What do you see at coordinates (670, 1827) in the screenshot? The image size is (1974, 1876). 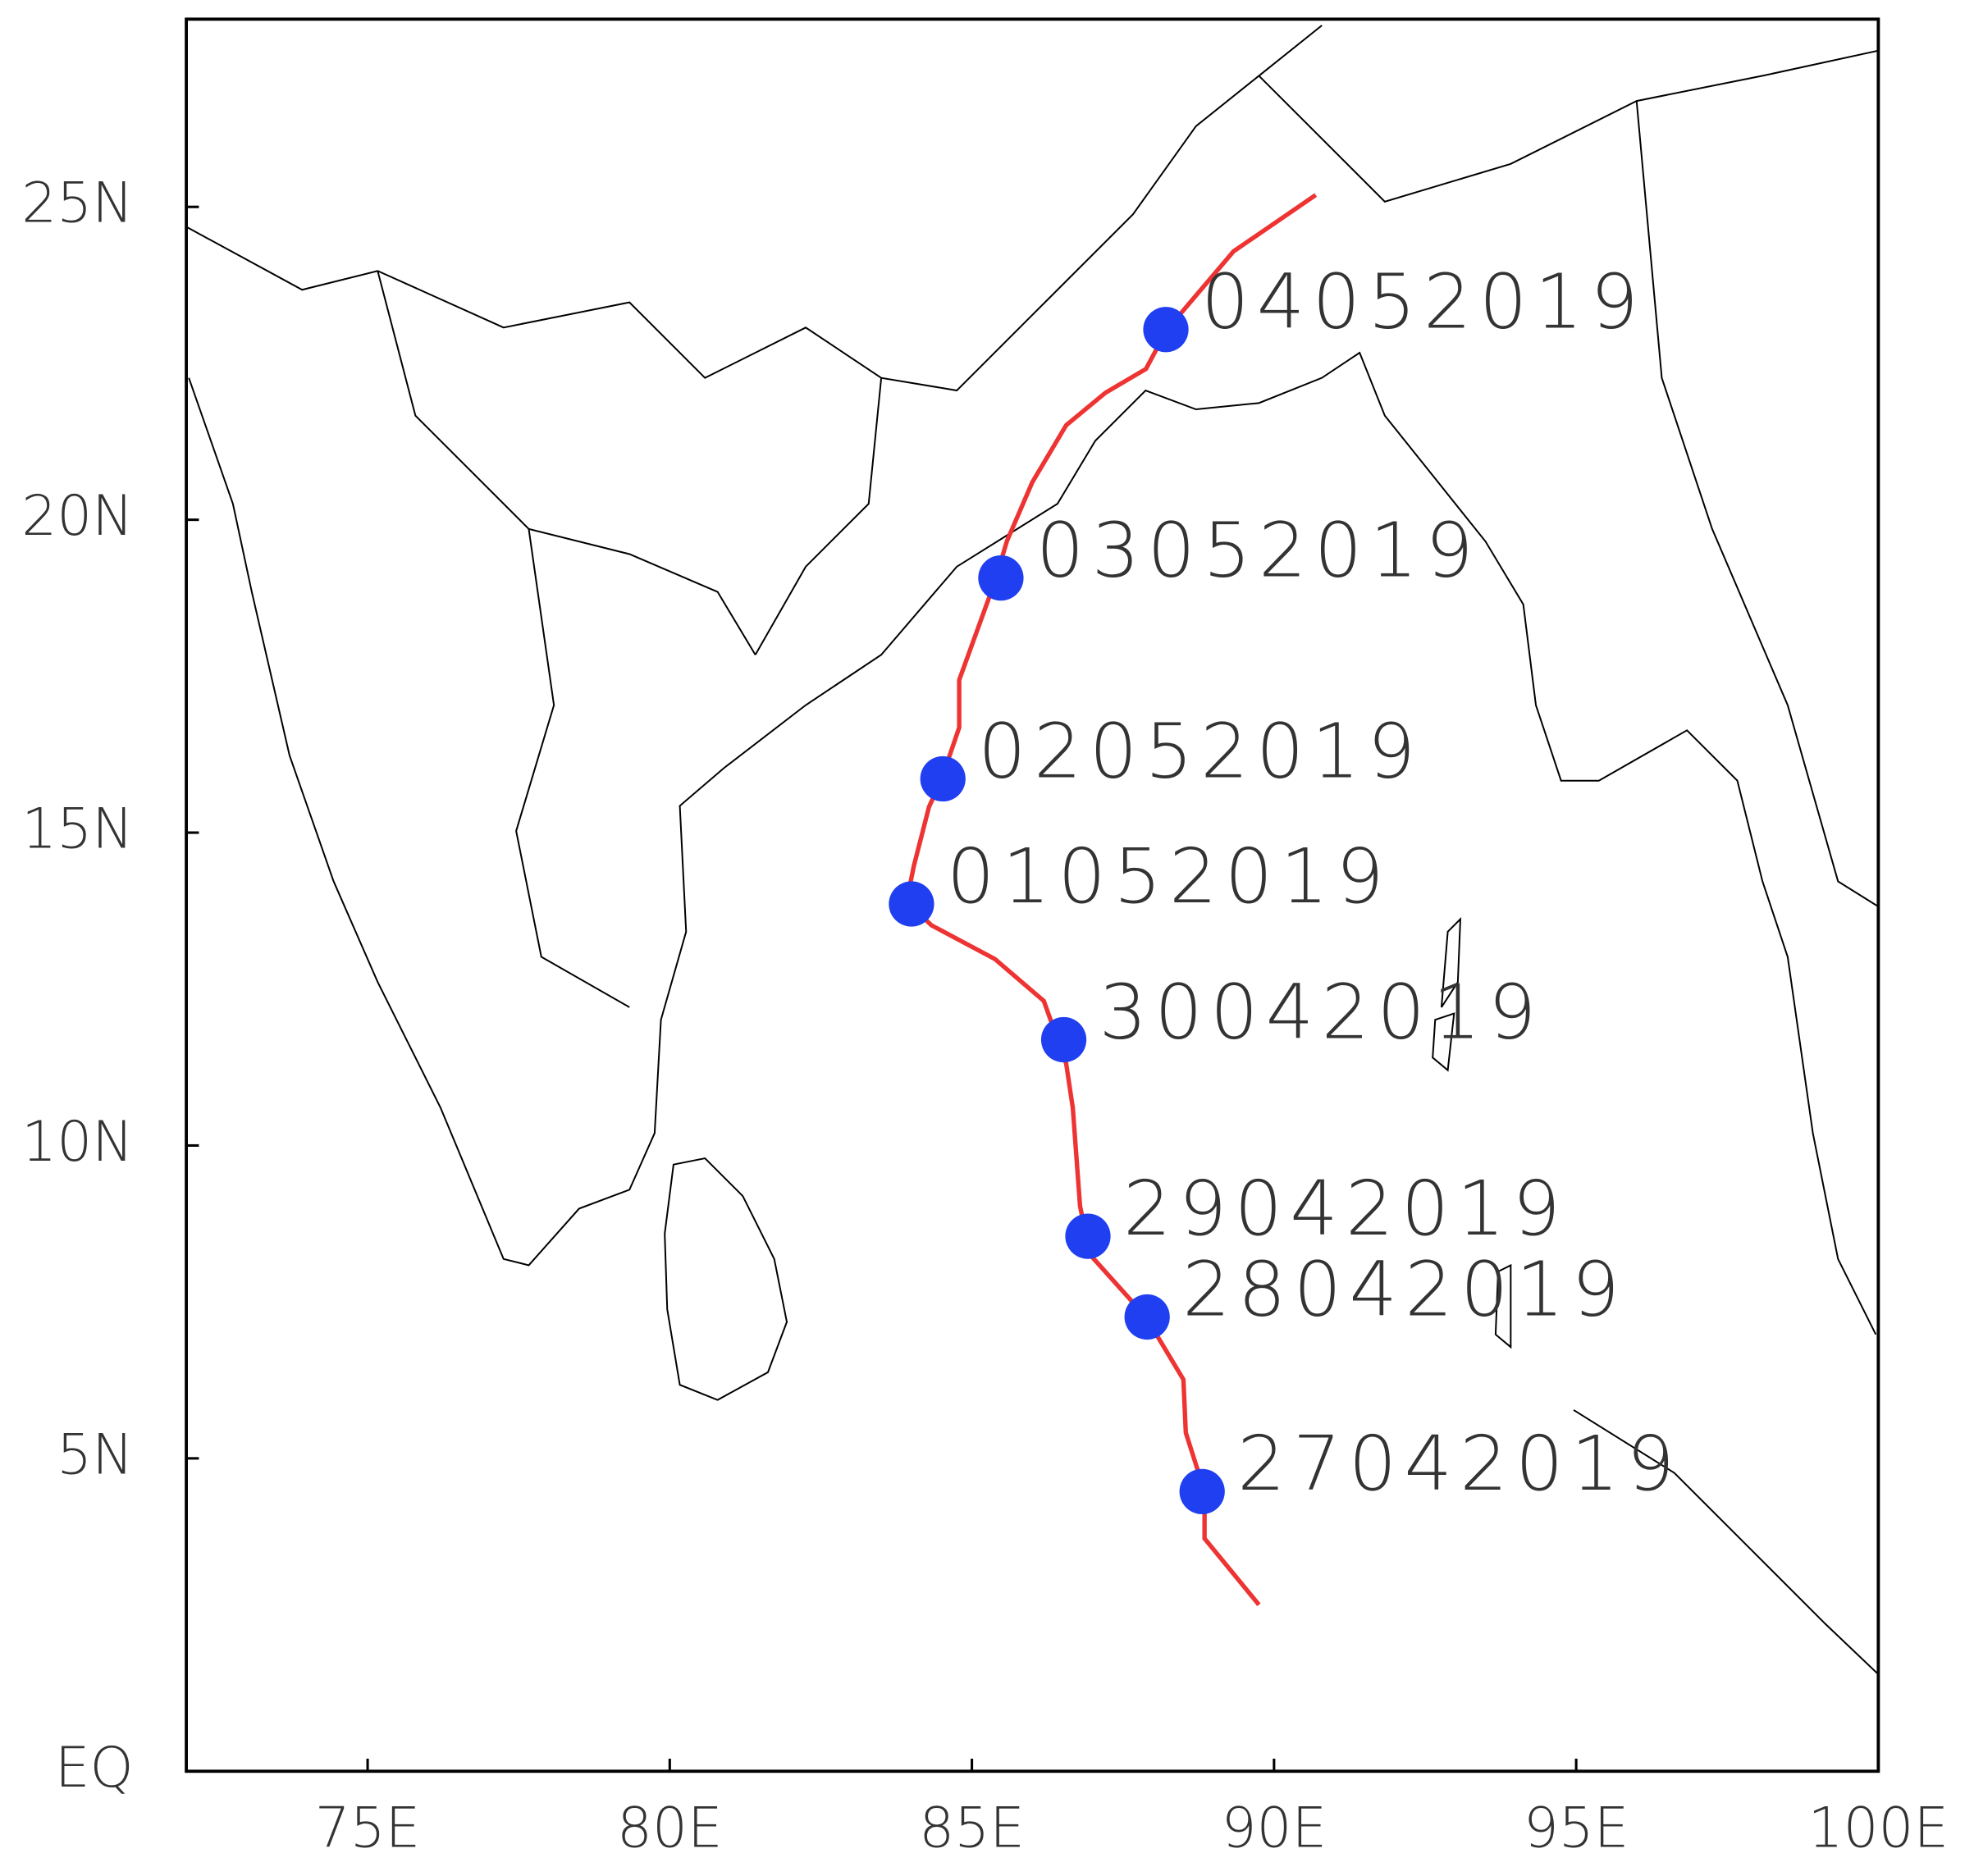 I see `x-tick-label: 80E` at bounding box center [670, 1827].